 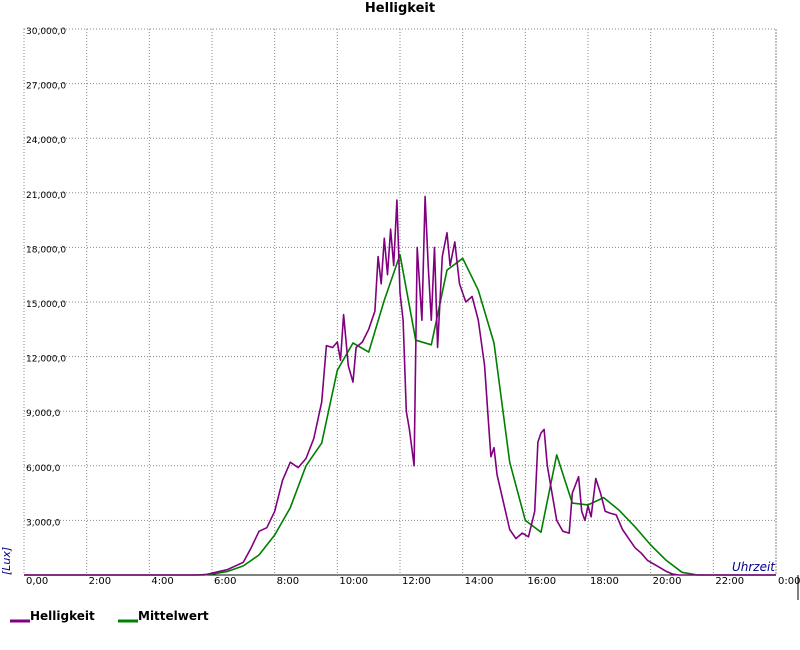 I want to click on x-tick-label: 22:00, so click(x=729, y=581).